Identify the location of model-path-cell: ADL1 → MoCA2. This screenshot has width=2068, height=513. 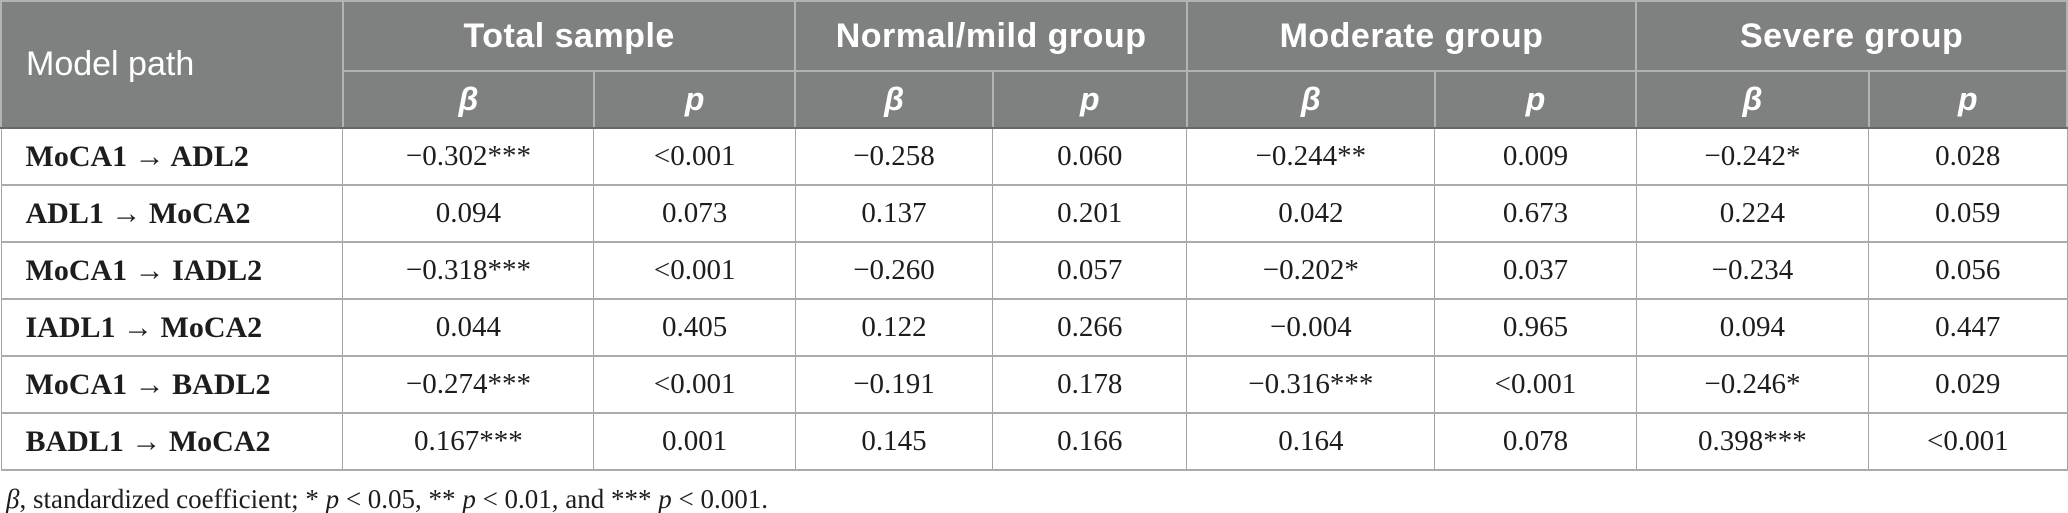
(172, 213).